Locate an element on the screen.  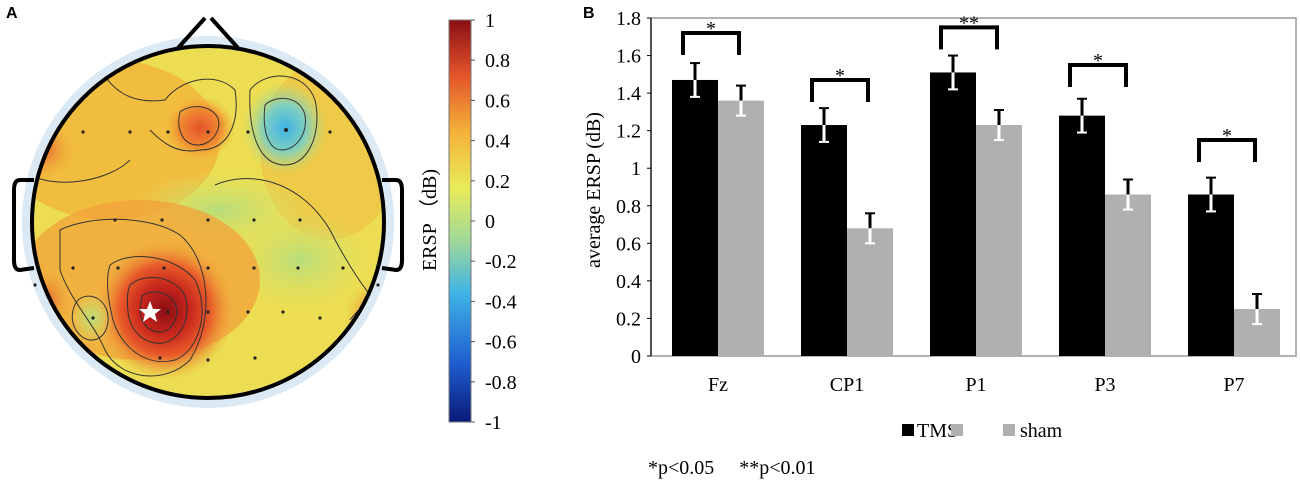
y-tick-label: 0.6 is located at coordinates (628, 244).